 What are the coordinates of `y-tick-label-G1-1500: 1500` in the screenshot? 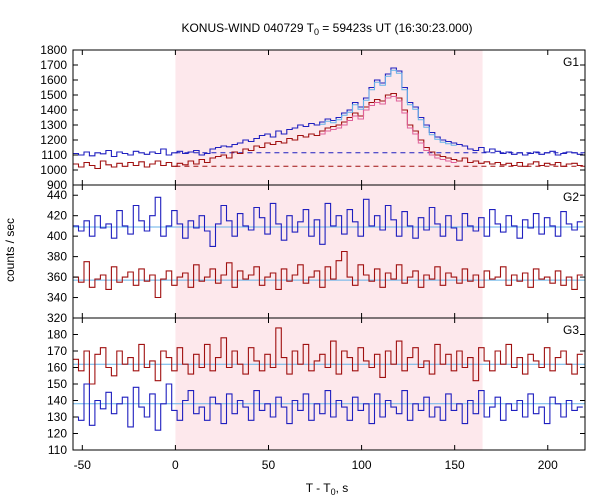 It's located at (53, 95).